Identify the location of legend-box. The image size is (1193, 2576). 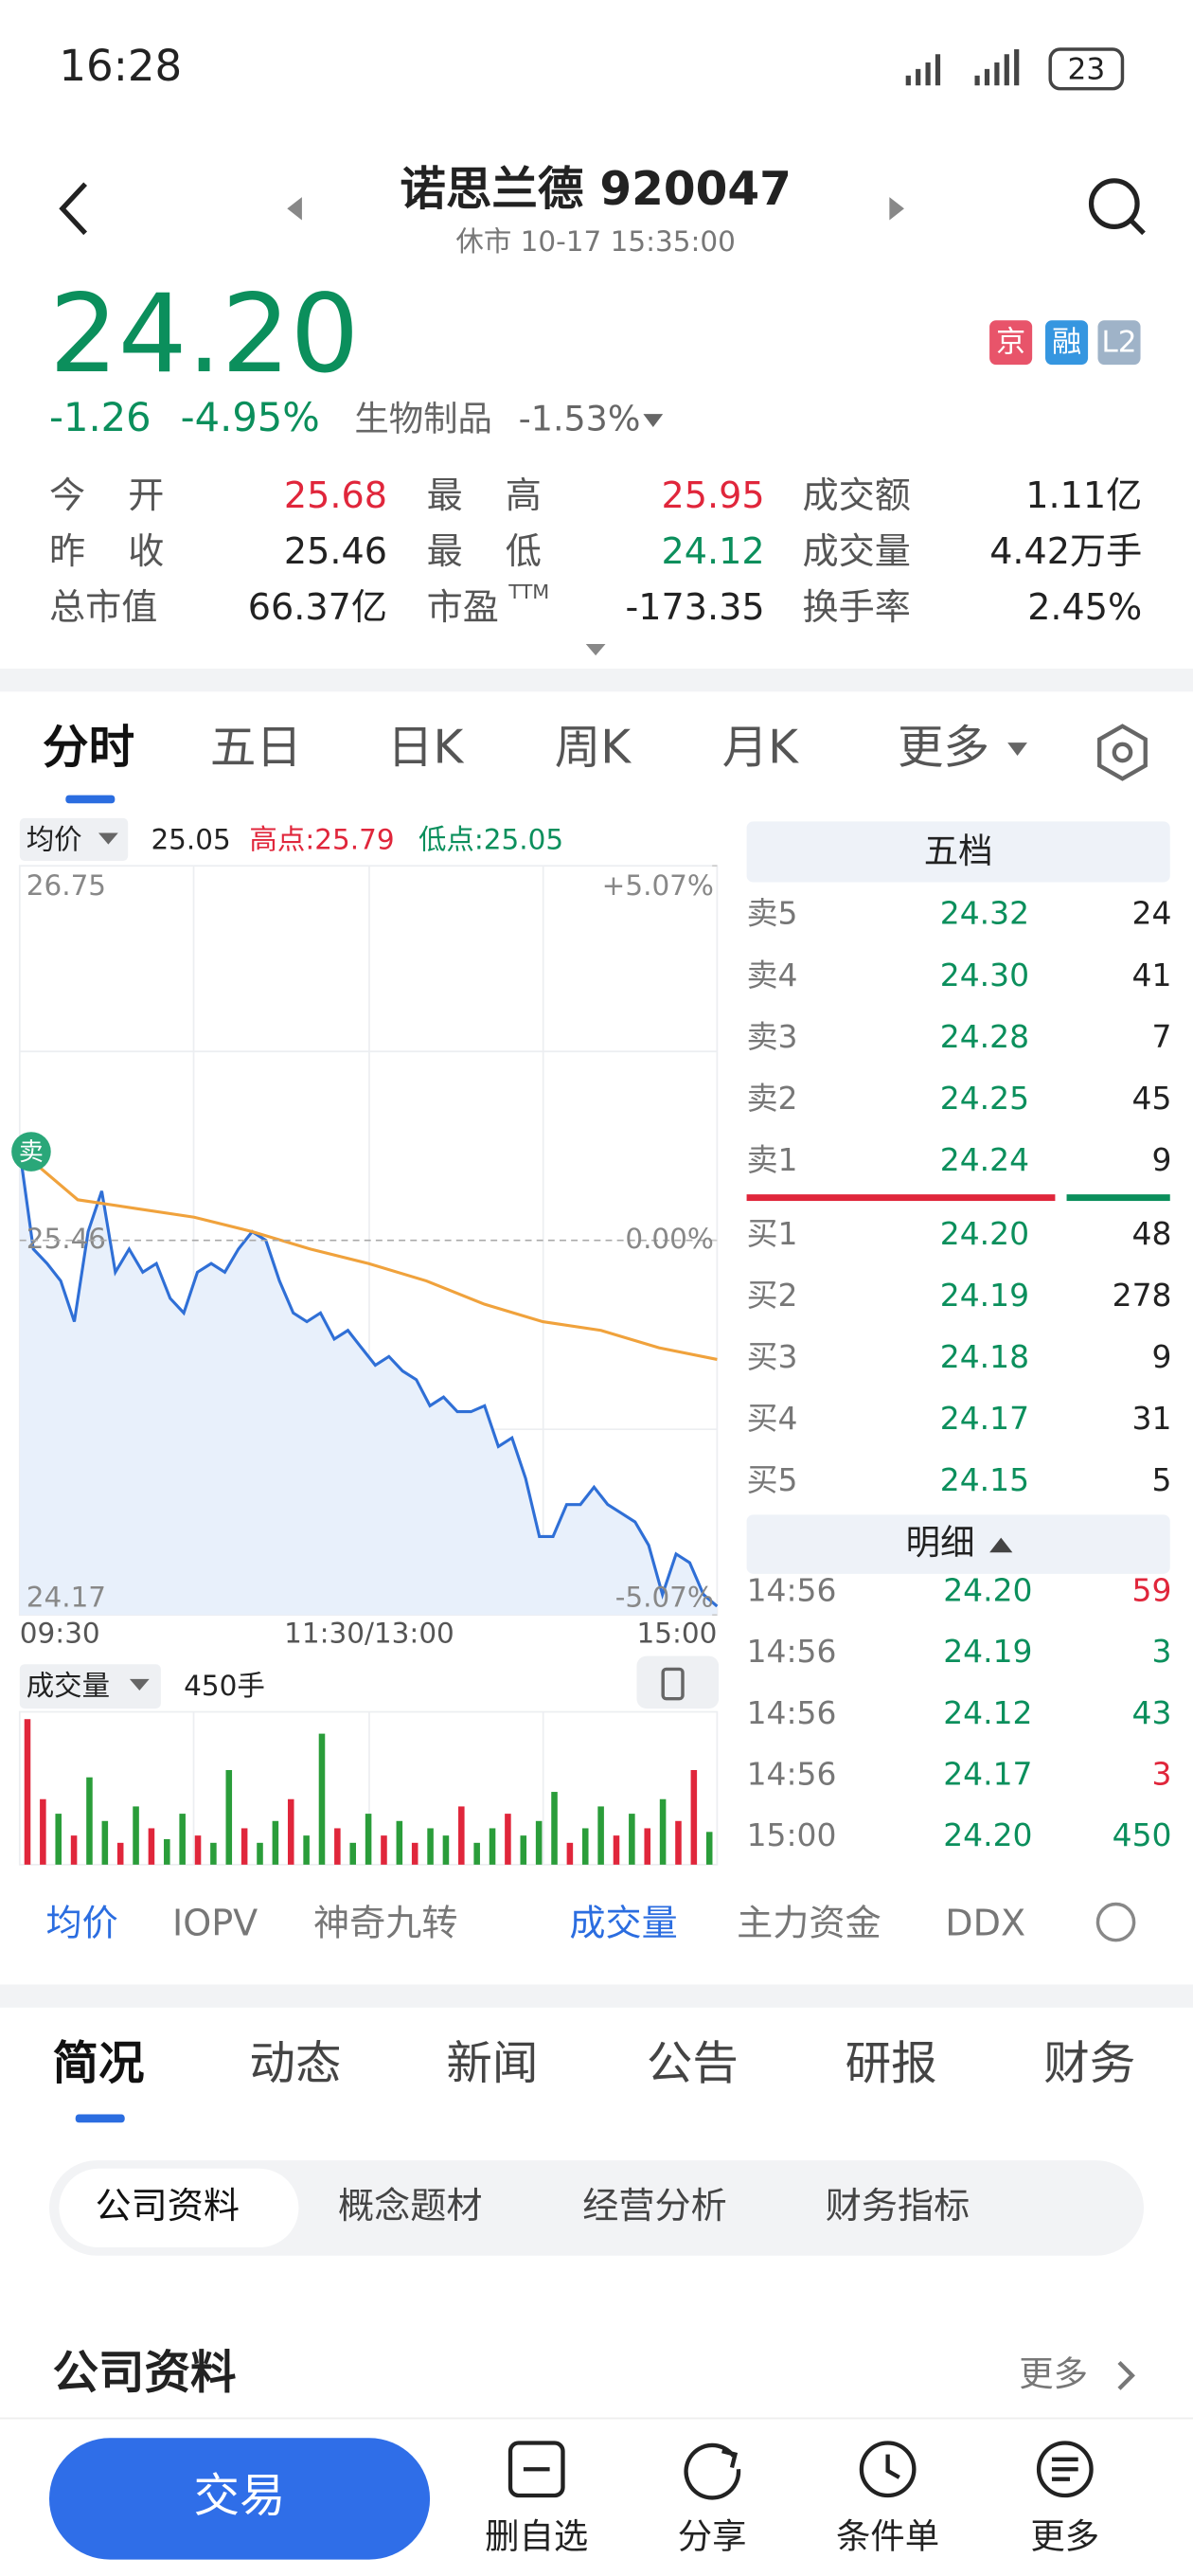
(74, 839).